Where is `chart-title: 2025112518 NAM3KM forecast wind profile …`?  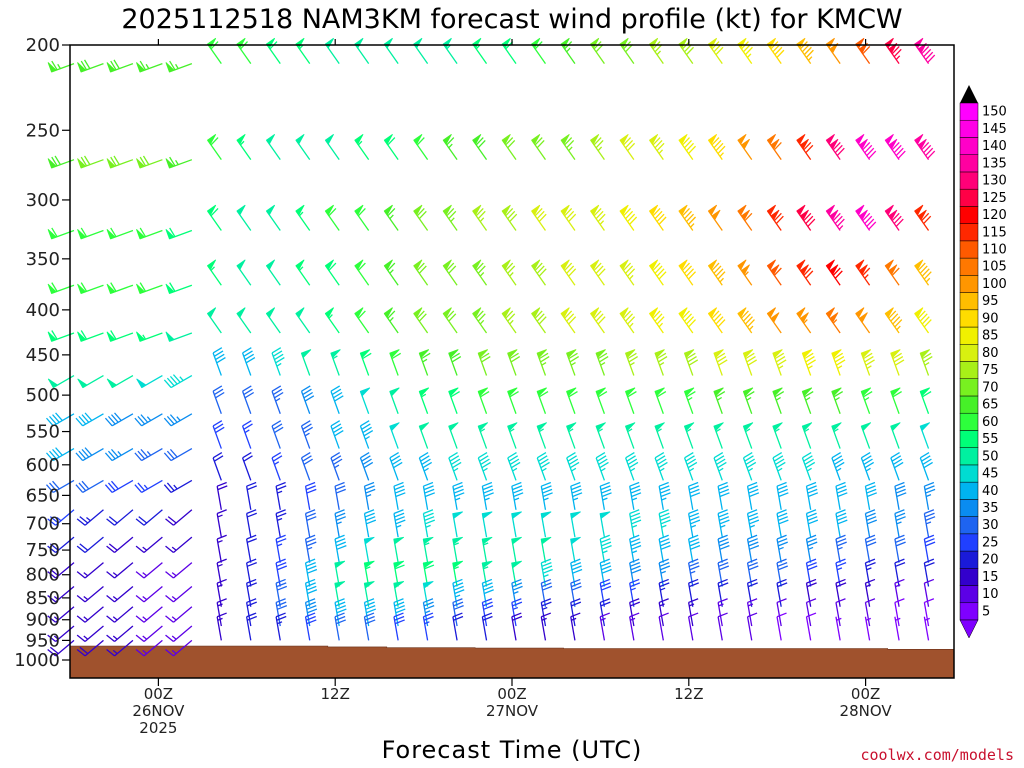 chart-title: 2025112518 NAM3KM forecast wind profile … is located at coordinates (511, 19).